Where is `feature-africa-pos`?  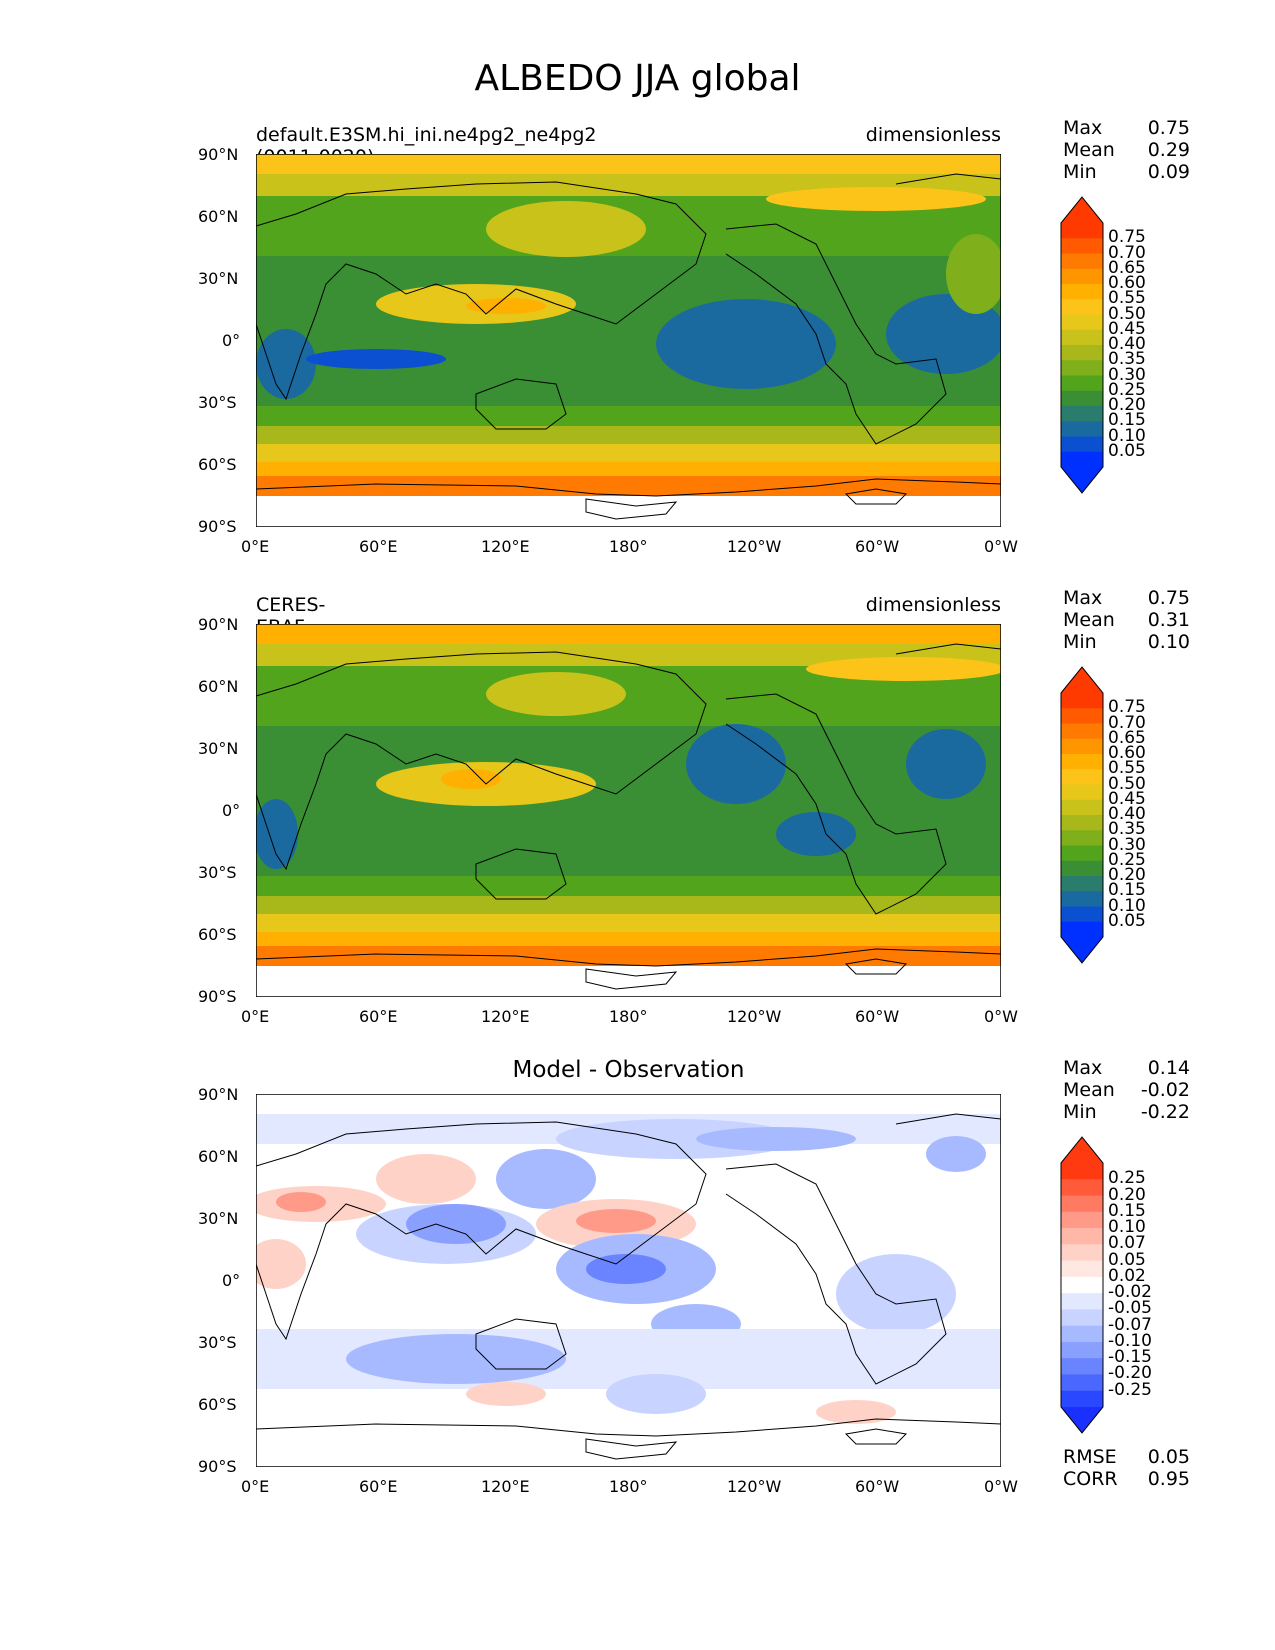 feature-africa-pos is located at coordinates (281, 1264).